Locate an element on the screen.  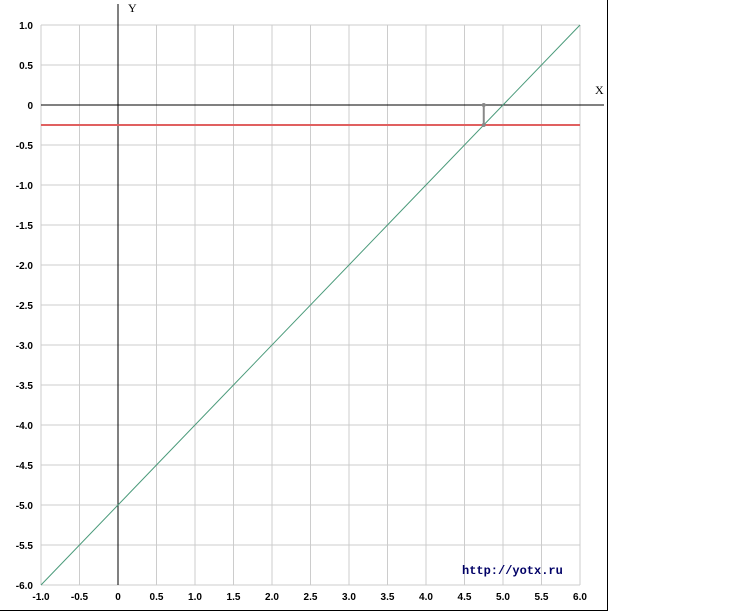
marker-point-bottom is located at coordinates (483, 125).